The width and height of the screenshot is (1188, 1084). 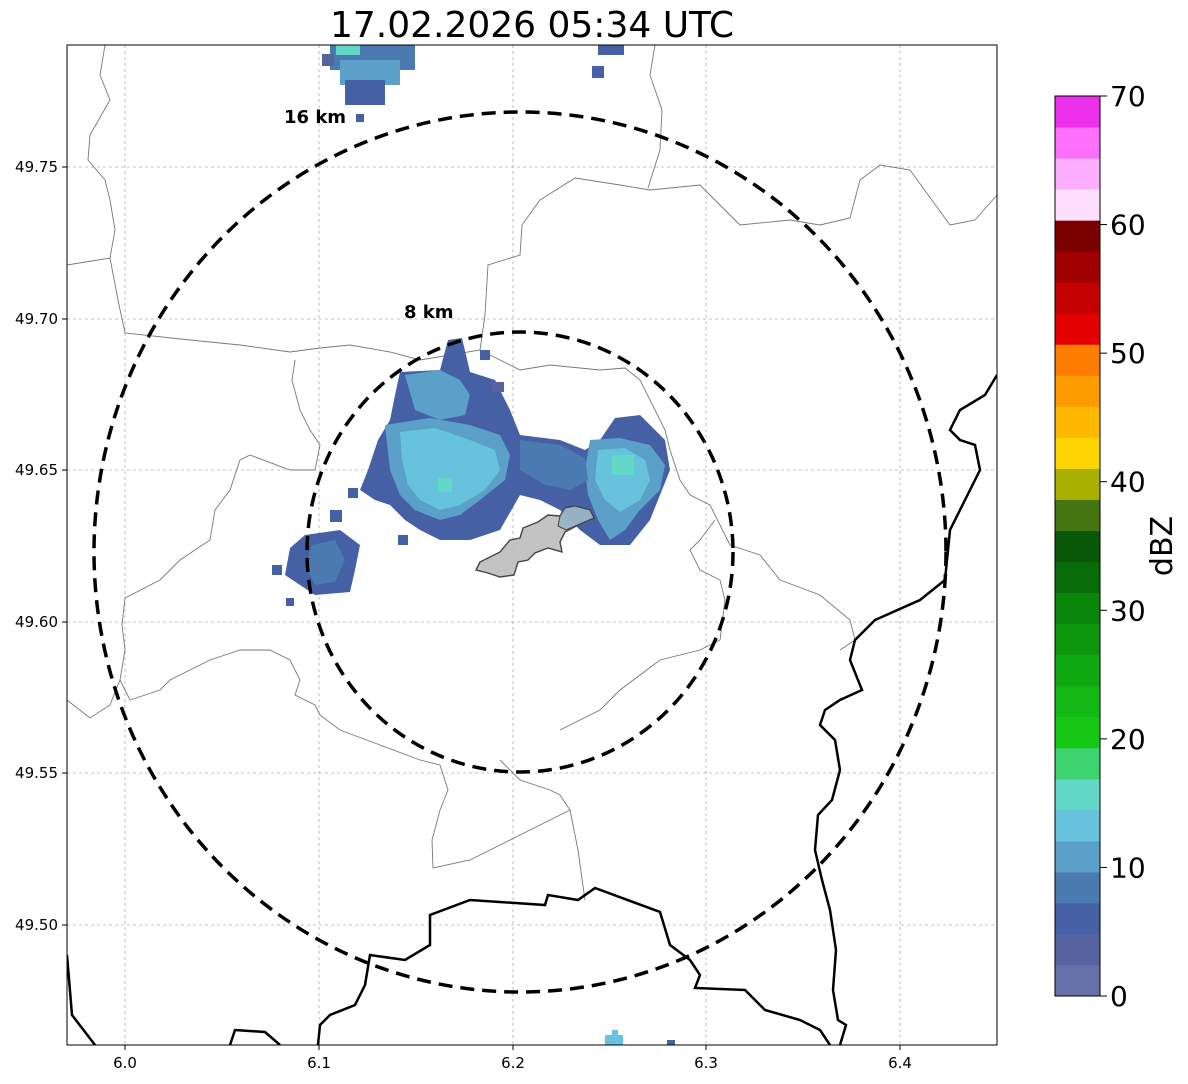 I want to click on x-tick-label: 6.0, so click(x=125, y=1063).